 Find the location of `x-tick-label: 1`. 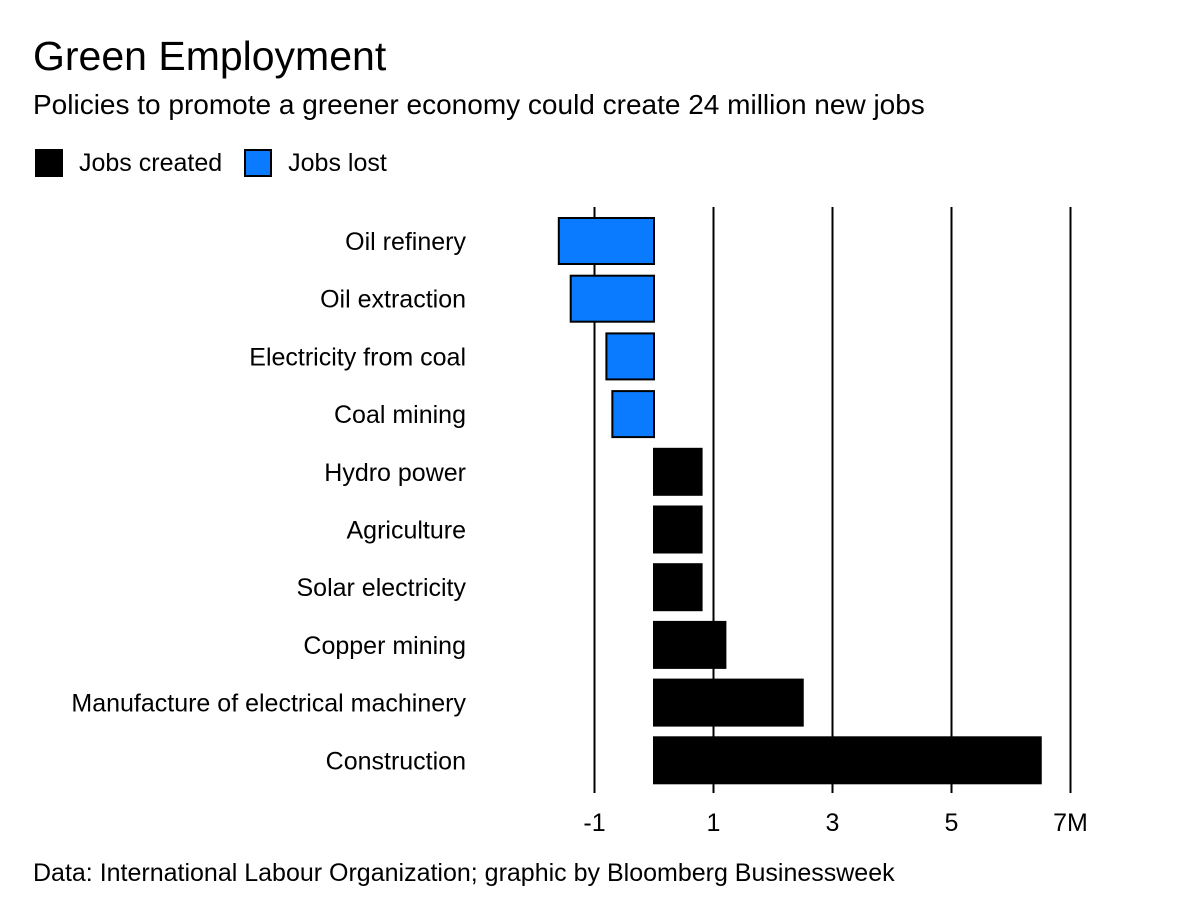

x-tick-label: 1 is located at coordinates (714, 823).